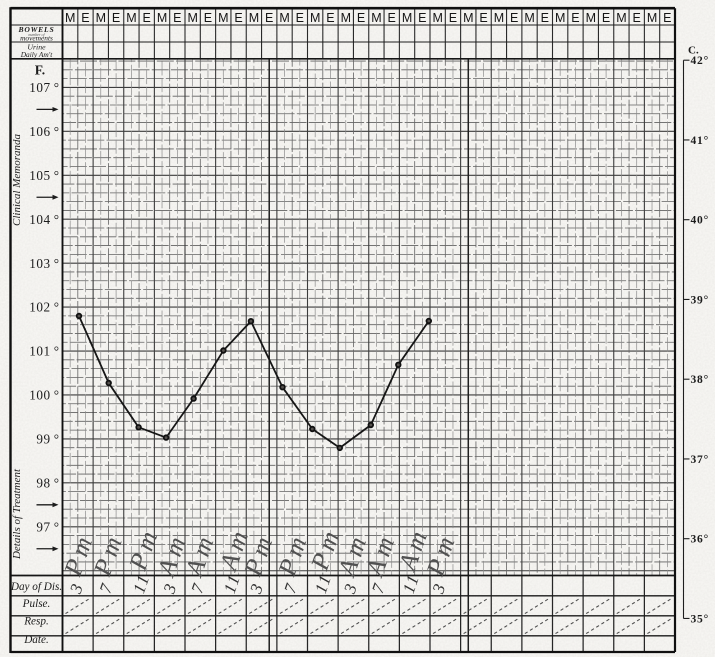 This screenshot has width=715, height=657. I want to click on svg-text: 39°, so click(700, 300).